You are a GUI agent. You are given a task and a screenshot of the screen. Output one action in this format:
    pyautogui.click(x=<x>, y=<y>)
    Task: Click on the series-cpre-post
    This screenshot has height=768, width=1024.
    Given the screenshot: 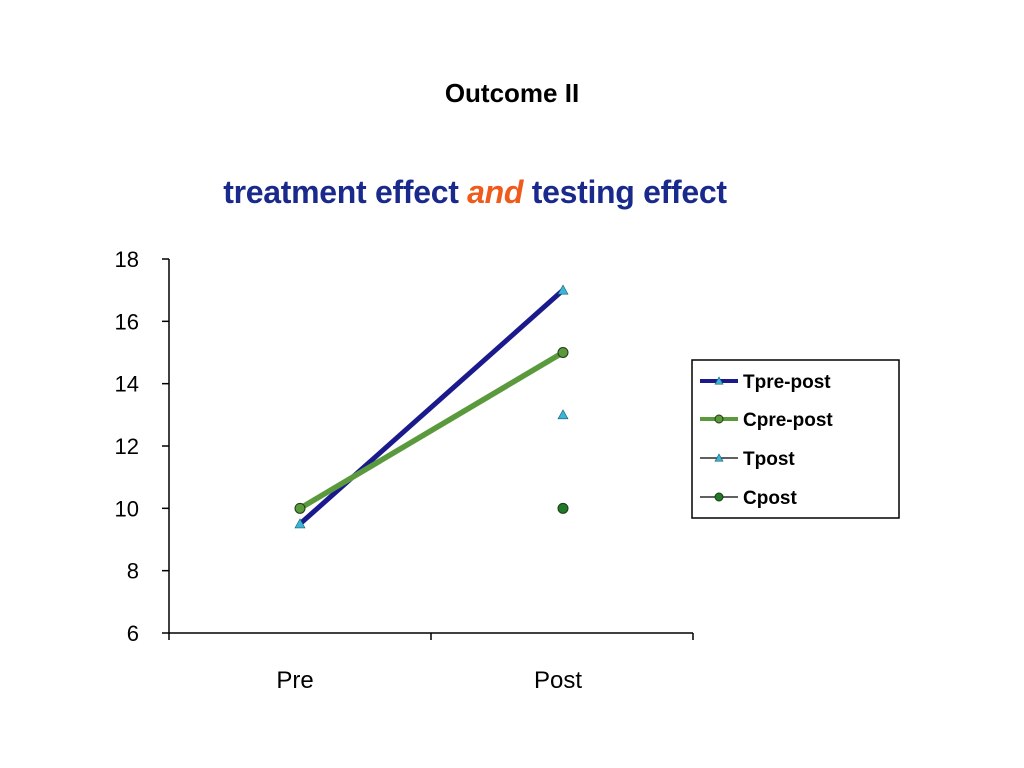 What is the action you would take?
    pyautogui.click(x=431, y=430)
    